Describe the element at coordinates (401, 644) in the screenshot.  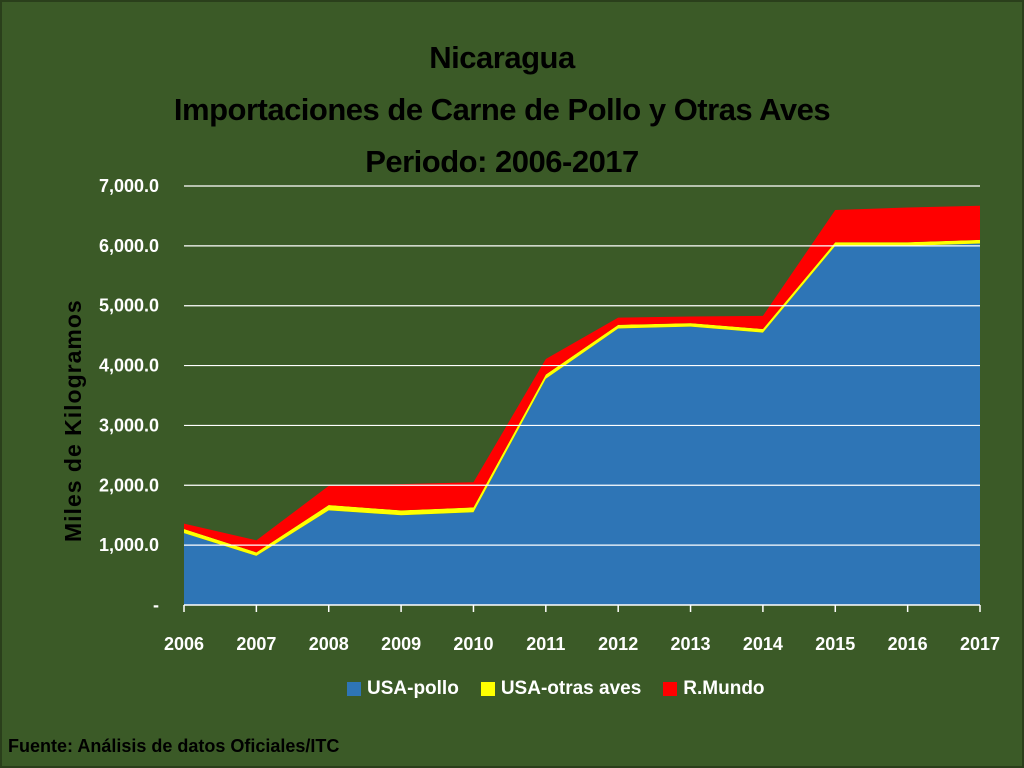
I see `x-tick-label-2009: 2009` at that location.